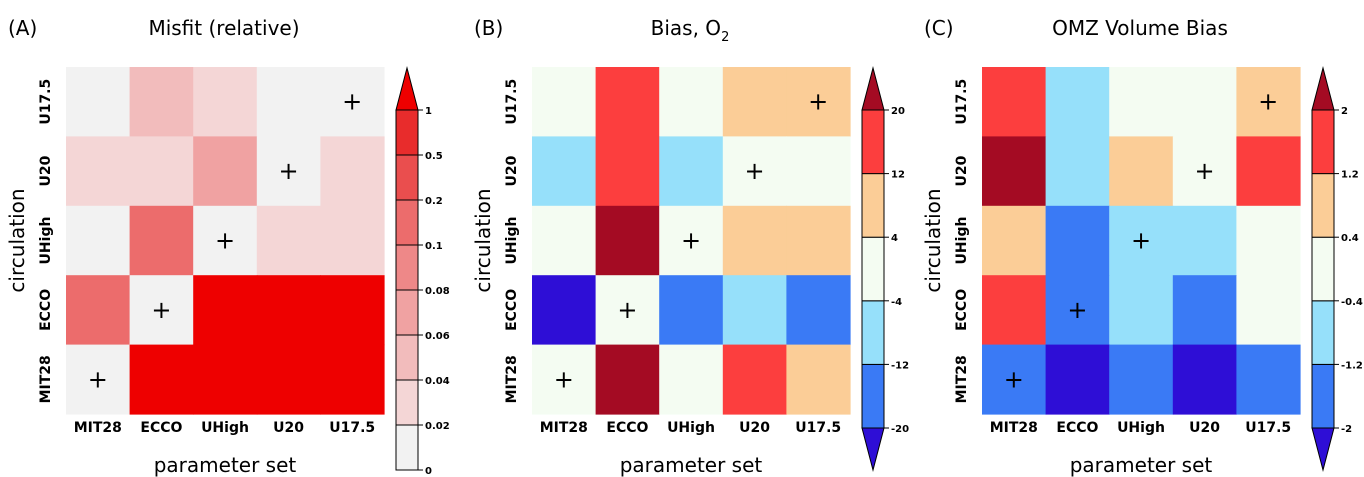 This screenshot has height=477, width=1364. What do you see at coordinates (437, 381) in the screenshot?
I see `colorbar-tick-label: 0.04` at bounding box center [437, 381].